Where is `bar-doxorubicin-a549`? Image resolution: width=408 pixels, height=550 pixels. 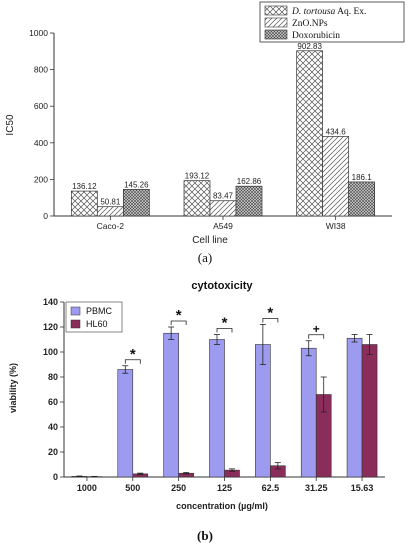
bar-doxorubicin-a549 is located at coordinates (249, 201).